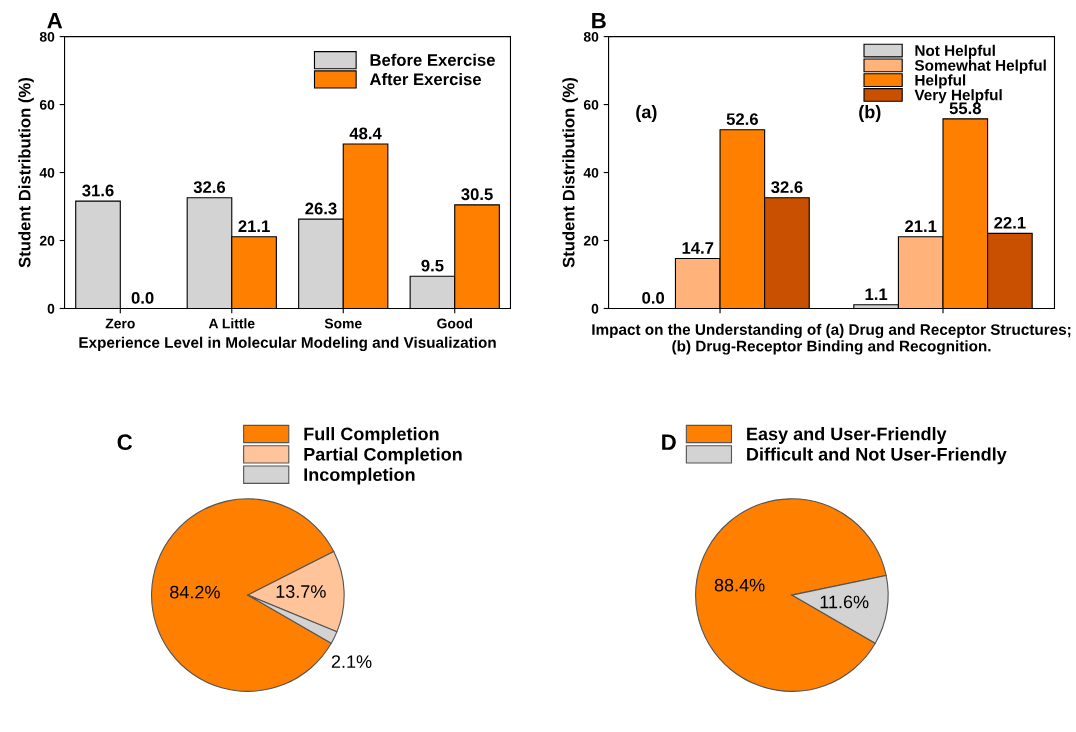  I want to click on legend-label: Partial Completion, so click(383, 456).